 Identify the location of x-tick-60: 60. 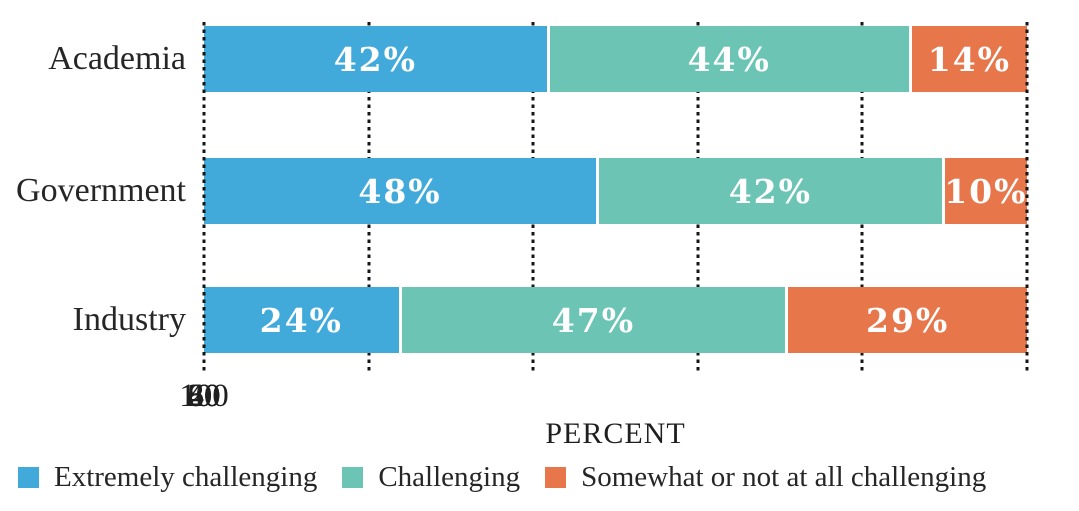
(204, 396).